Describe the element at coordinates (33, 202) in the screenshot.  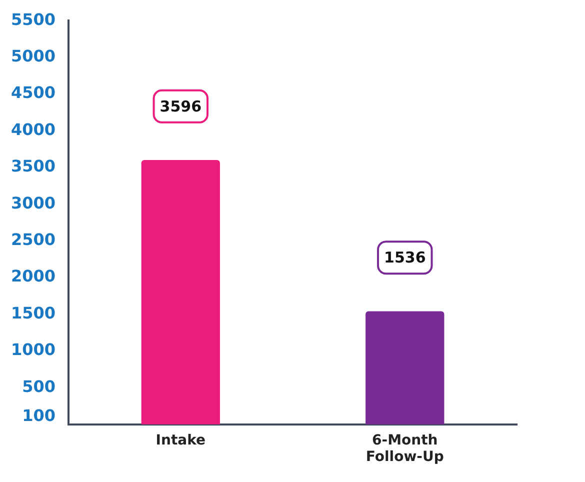
I see `y-tick-label: 3000` at that location.